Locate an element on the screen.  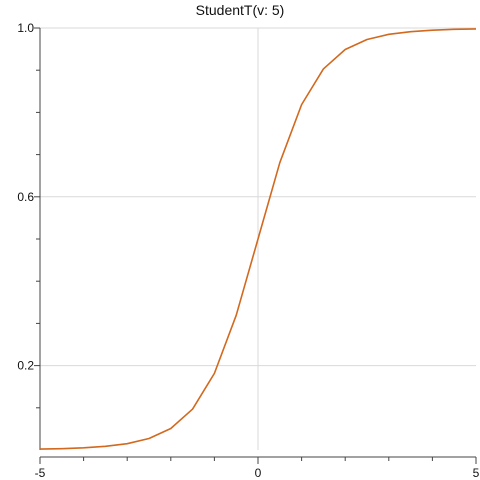
y-tick-label: 1.0 is located at coordinates (25, 28).